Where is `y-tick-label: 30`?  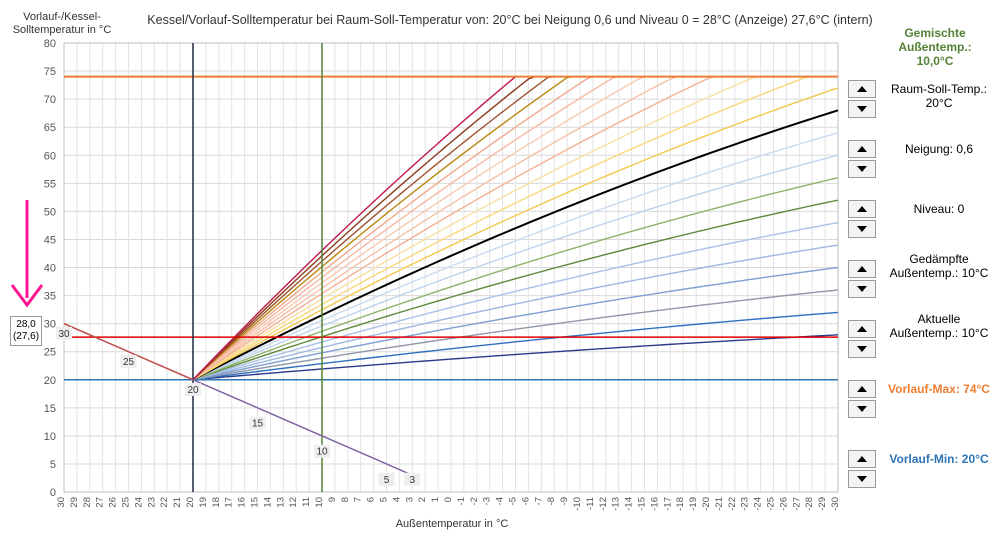
y-tick-label: 30 is located at coordinates (50, 325).